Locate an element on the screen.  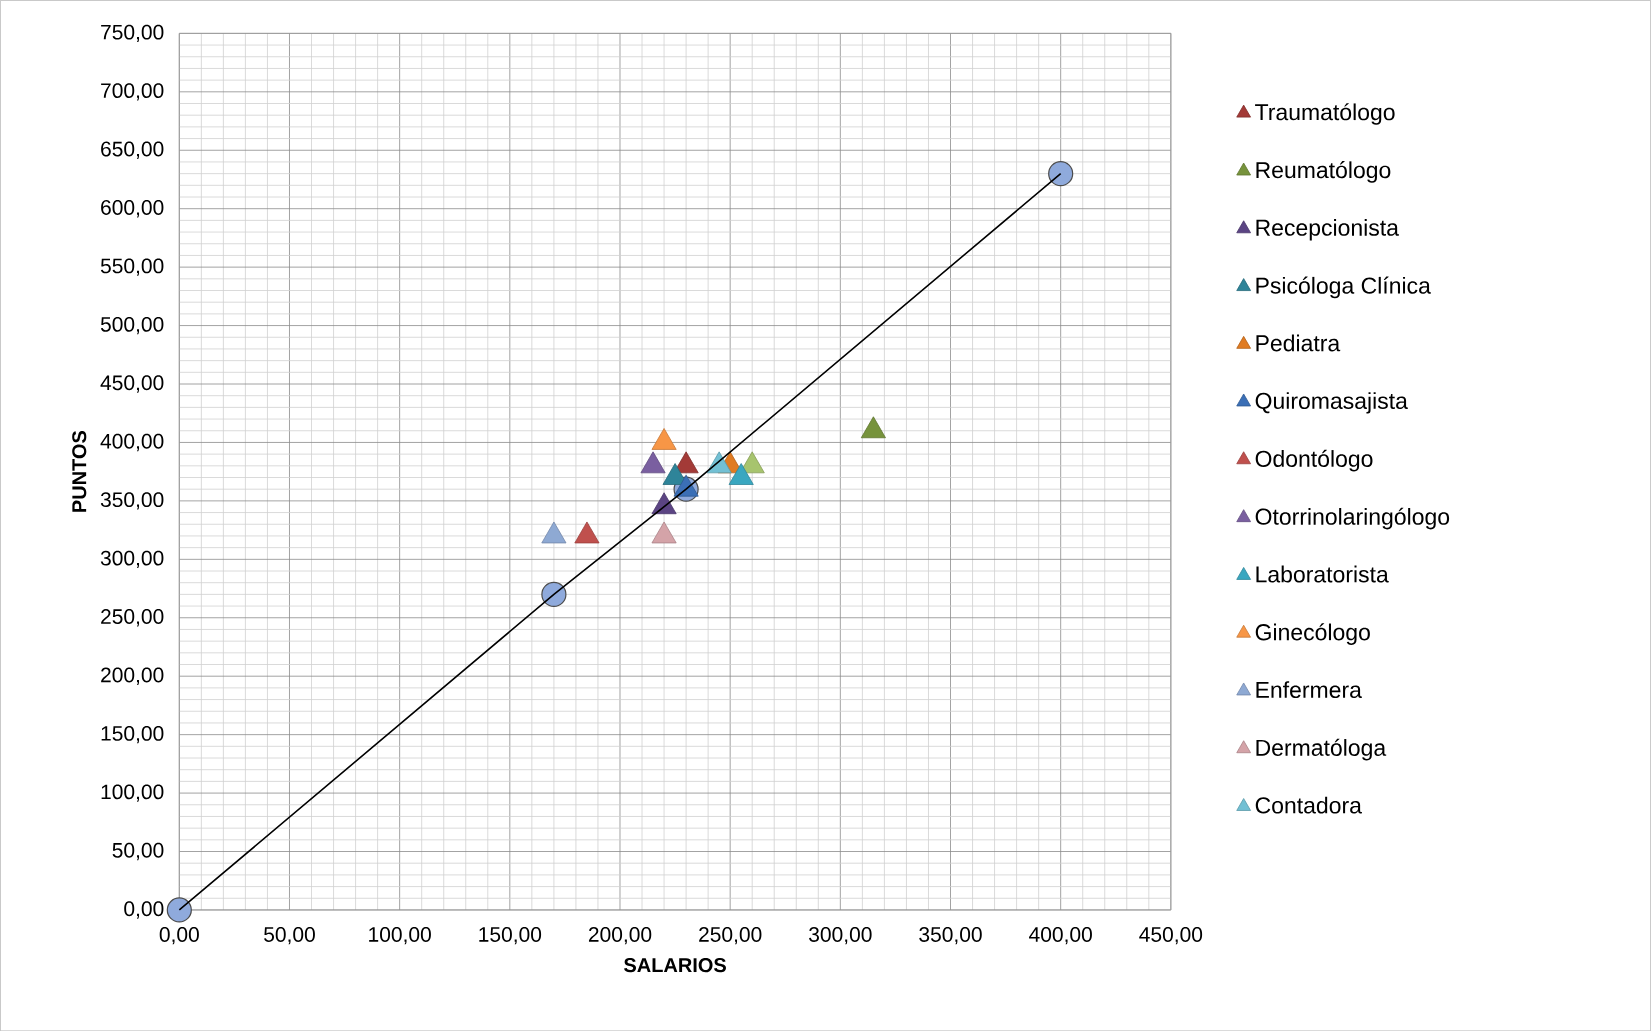
x-axis-title: SALARIOS is located at coordinates (675, 965).